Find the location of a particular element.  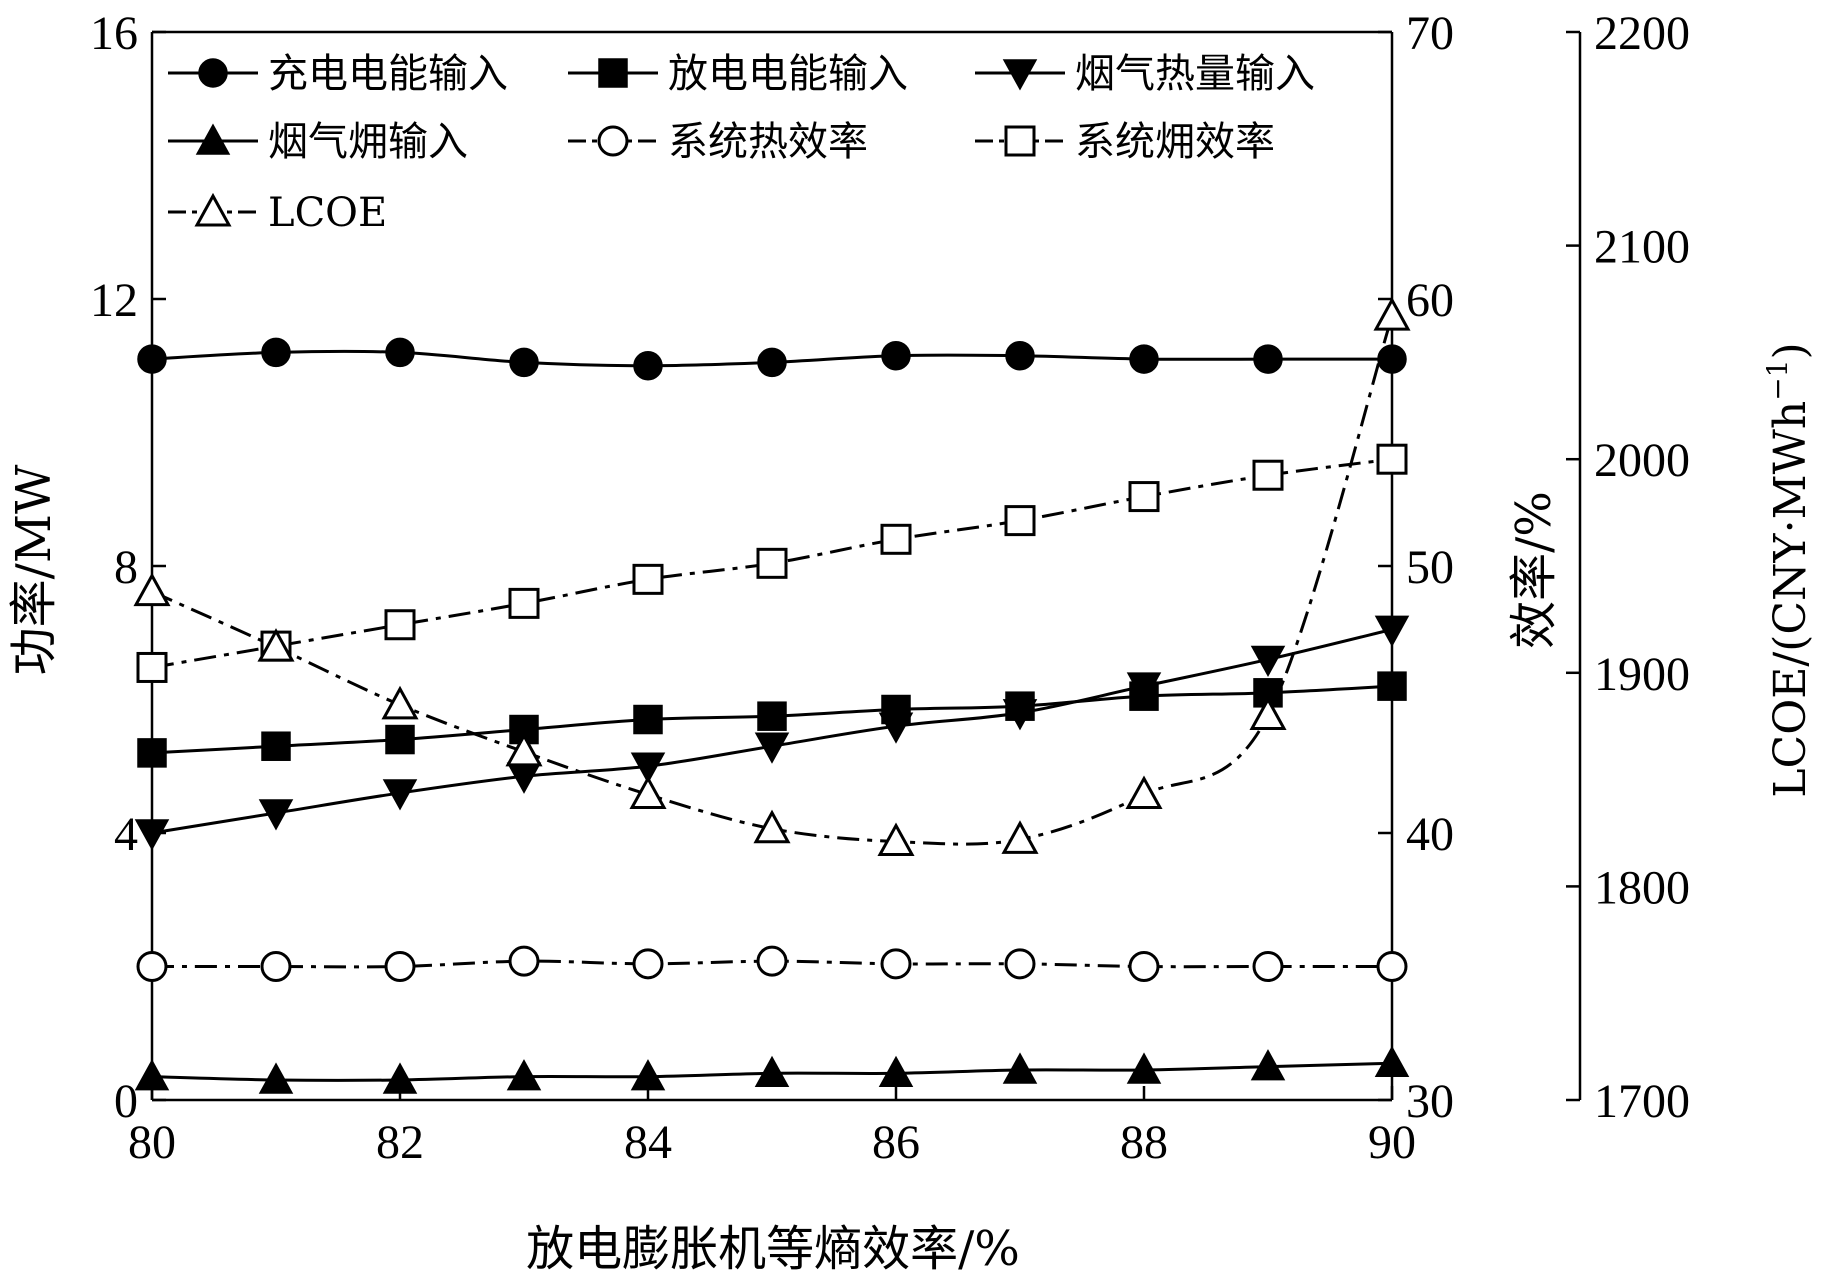

x-tick-label: 90 is located at coordinates (1392, 1142).